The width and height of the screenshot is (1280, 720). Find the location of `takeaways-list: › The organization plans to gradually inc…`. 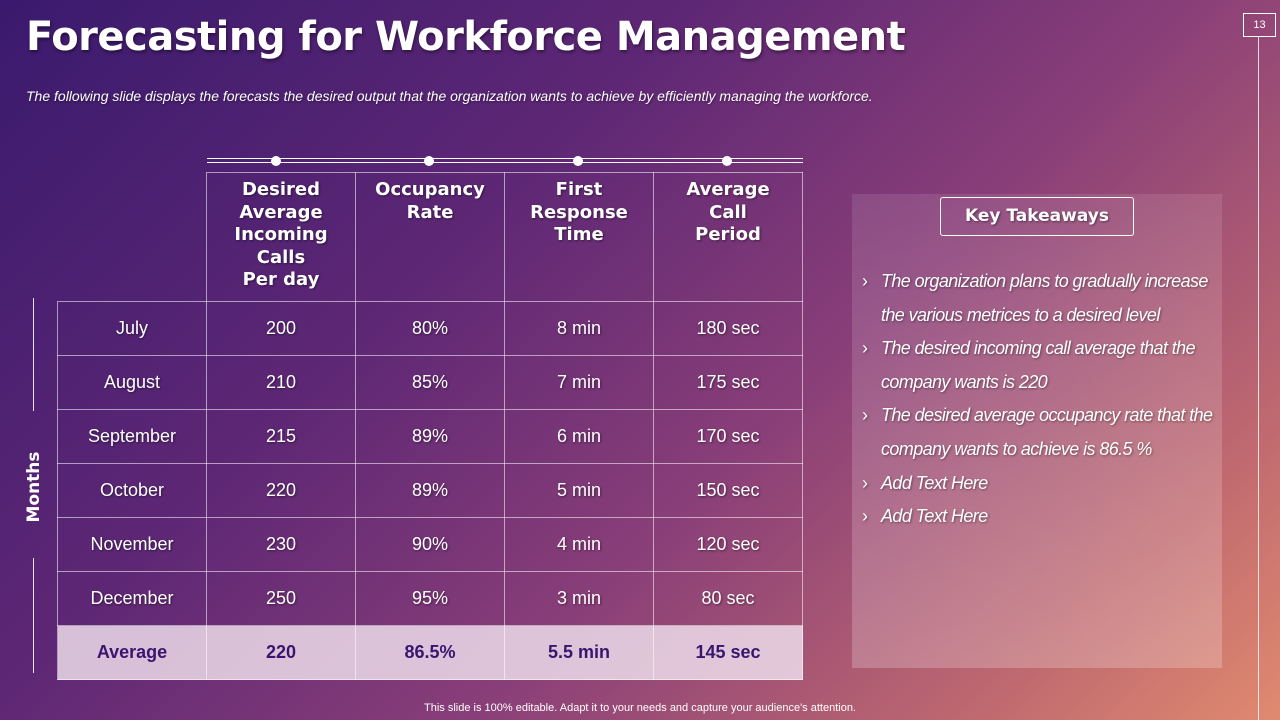

takeaways-list: › The organization plans to gradually inc… is located at coordinates (1039, 399).